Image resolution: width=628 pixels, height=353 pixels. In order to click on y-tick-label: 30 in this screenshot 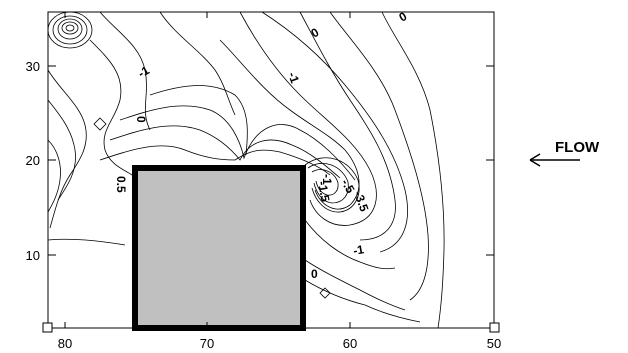, I will do `click(33, 66)`.